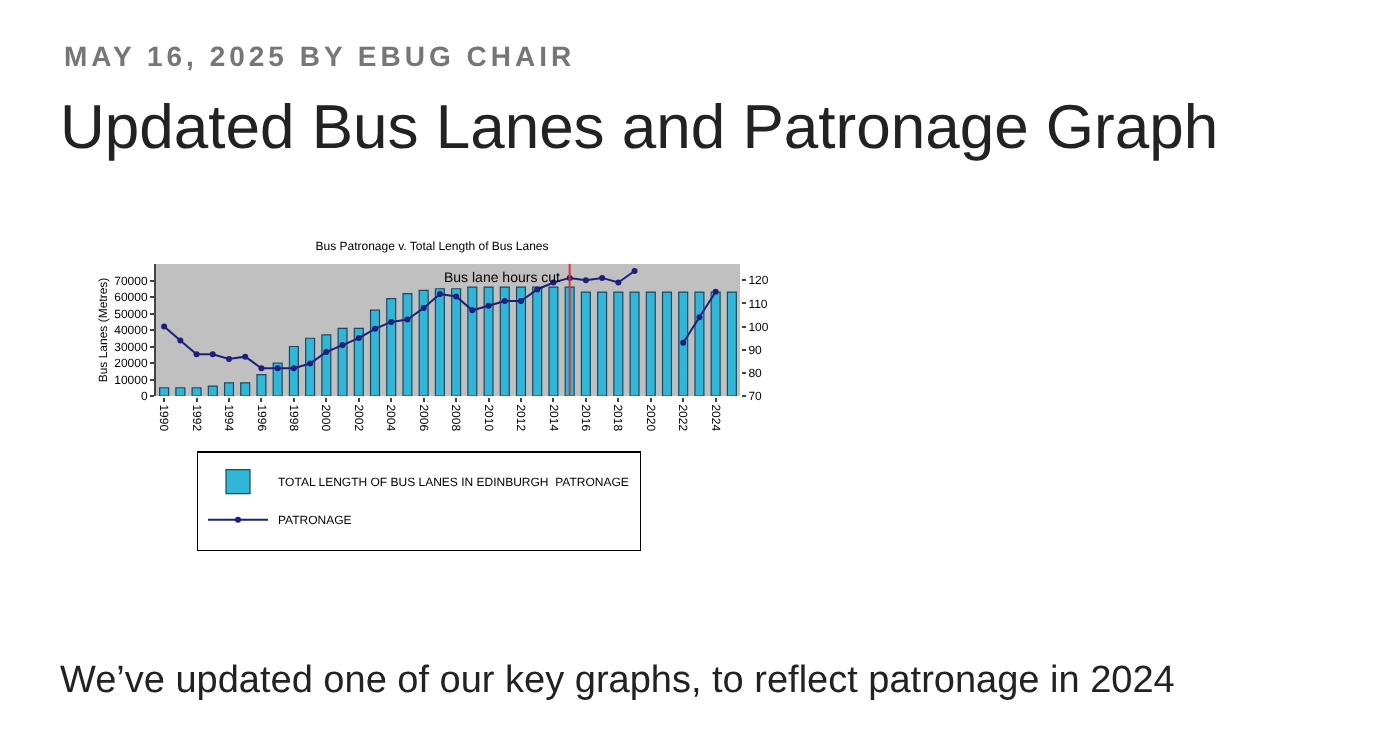 Image resolution: width=1392 pixels, height=748 pixels. What do you see at coordinates (639, 128) in the screenshot?
I see `text: Updated Bus Lanes and Patronage Graph` at bounding box center [639, 128].